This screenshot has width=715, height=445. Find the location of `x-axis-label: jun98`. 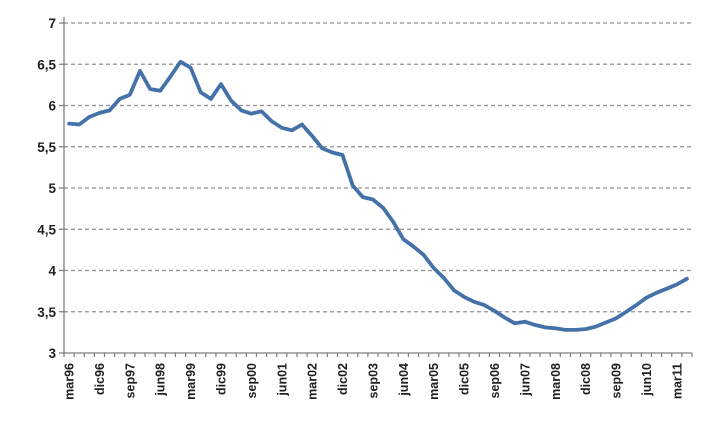

x-axis-label: jun98 is located at coordinates (161, 380).